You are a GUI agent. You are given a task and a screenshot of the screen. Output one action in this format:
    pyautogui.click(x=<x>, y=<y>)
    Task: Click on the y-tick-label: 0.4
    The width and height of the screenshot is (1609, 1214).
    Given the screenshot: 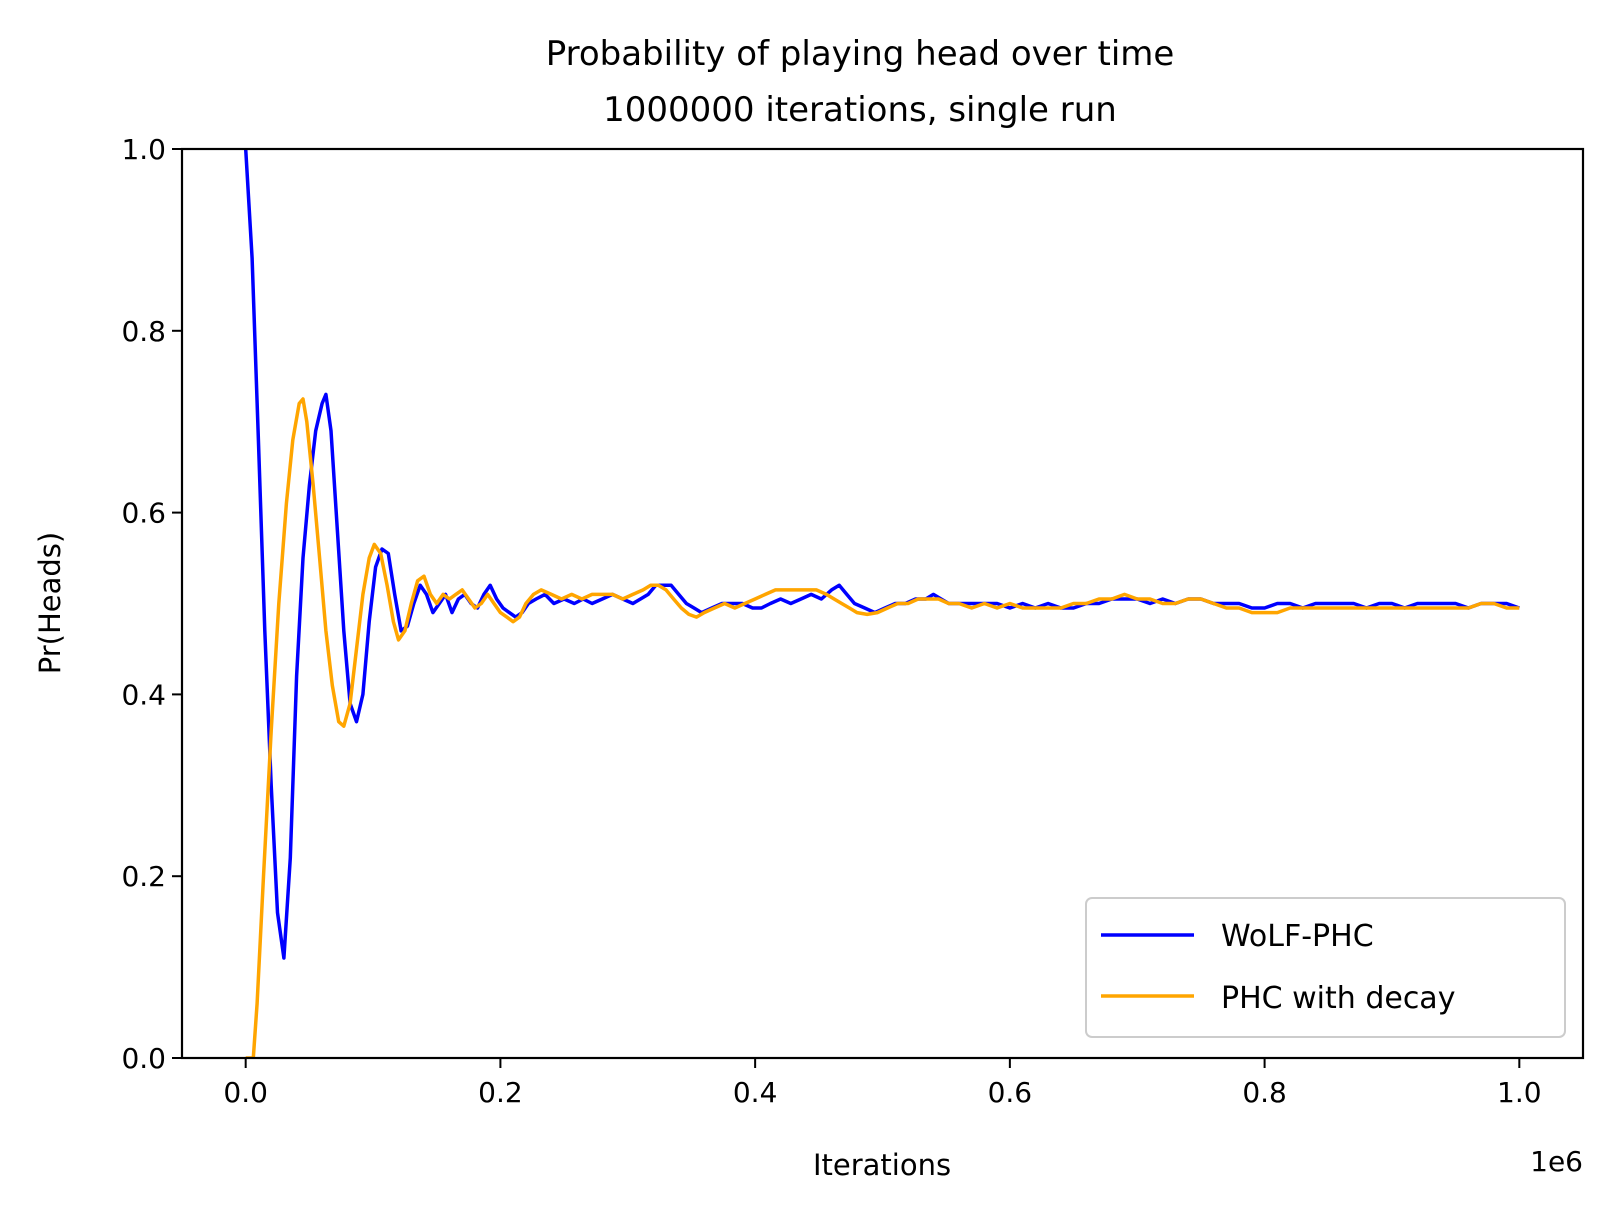 What is the action you would take?
    pyautogui.click(x=143, y=694)
    